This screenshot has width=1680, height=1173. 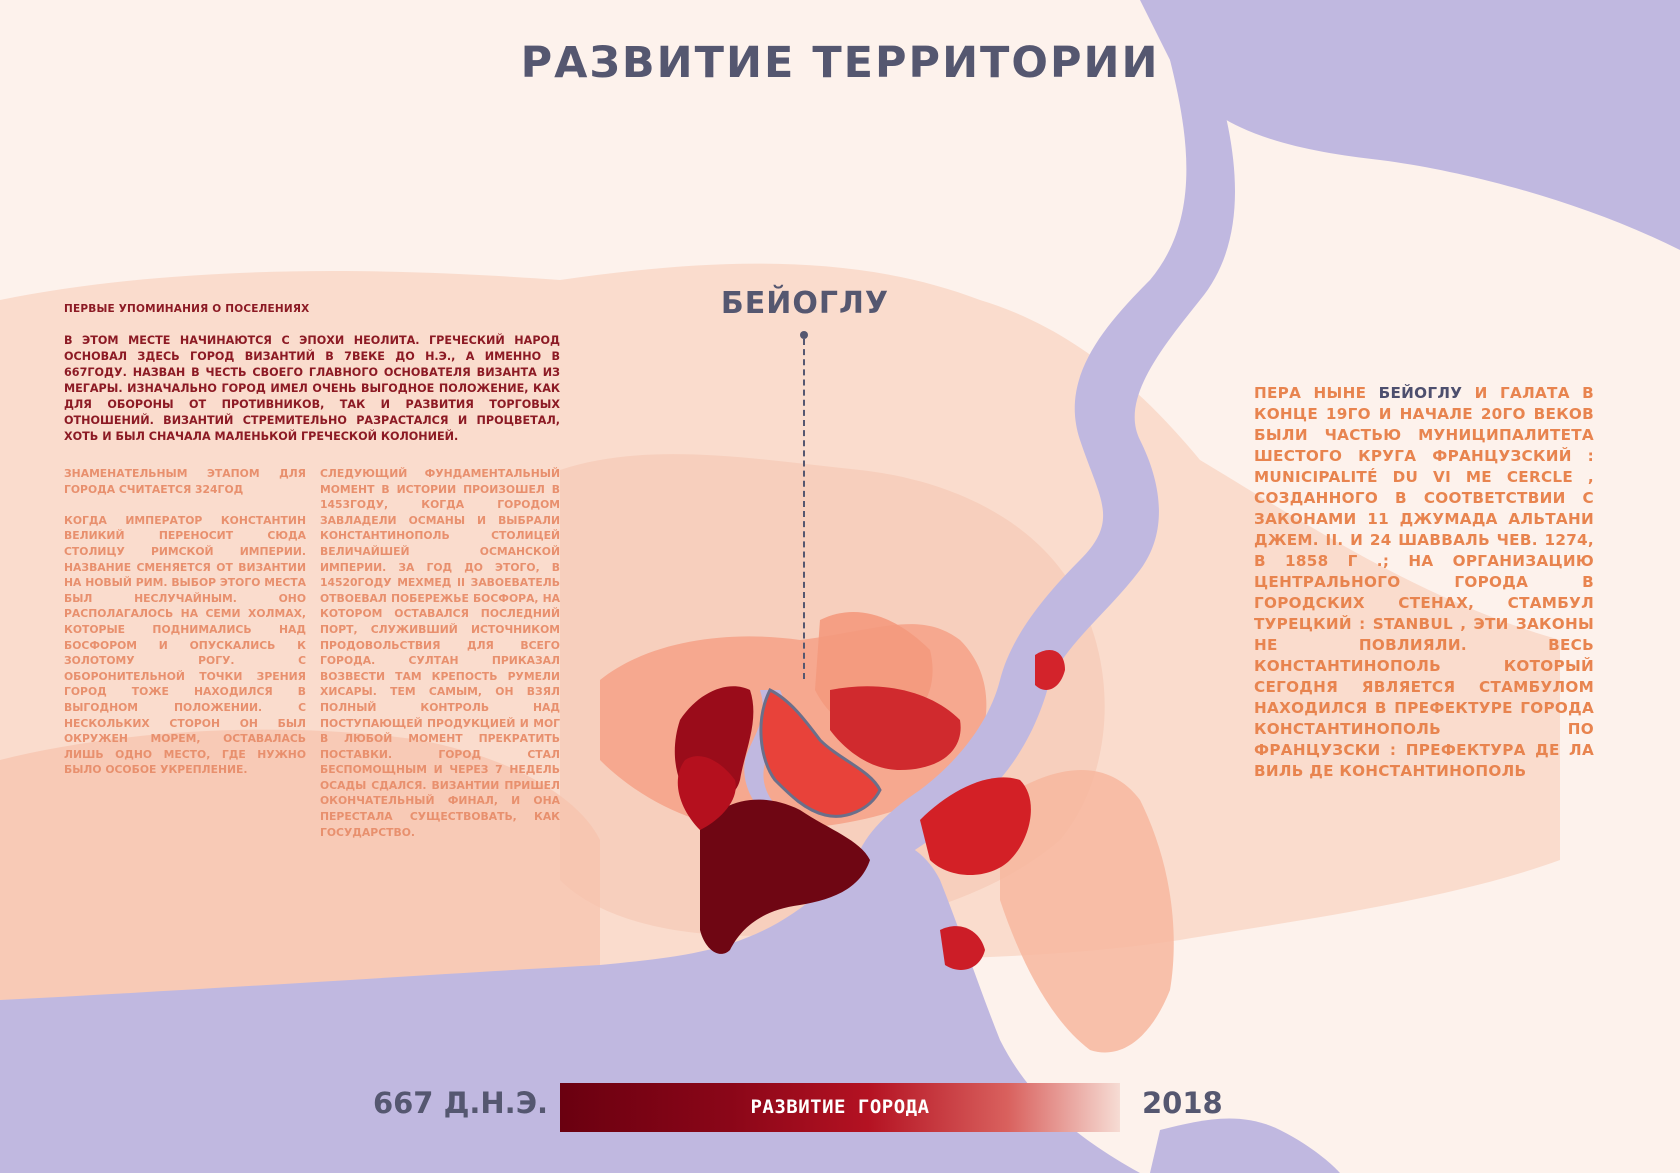 What do you see at coordinates (805, 303) in the screenshot?
I see `district-label-beyoglu: БЕЙОГЛУ` at bounding box center [805, 303].